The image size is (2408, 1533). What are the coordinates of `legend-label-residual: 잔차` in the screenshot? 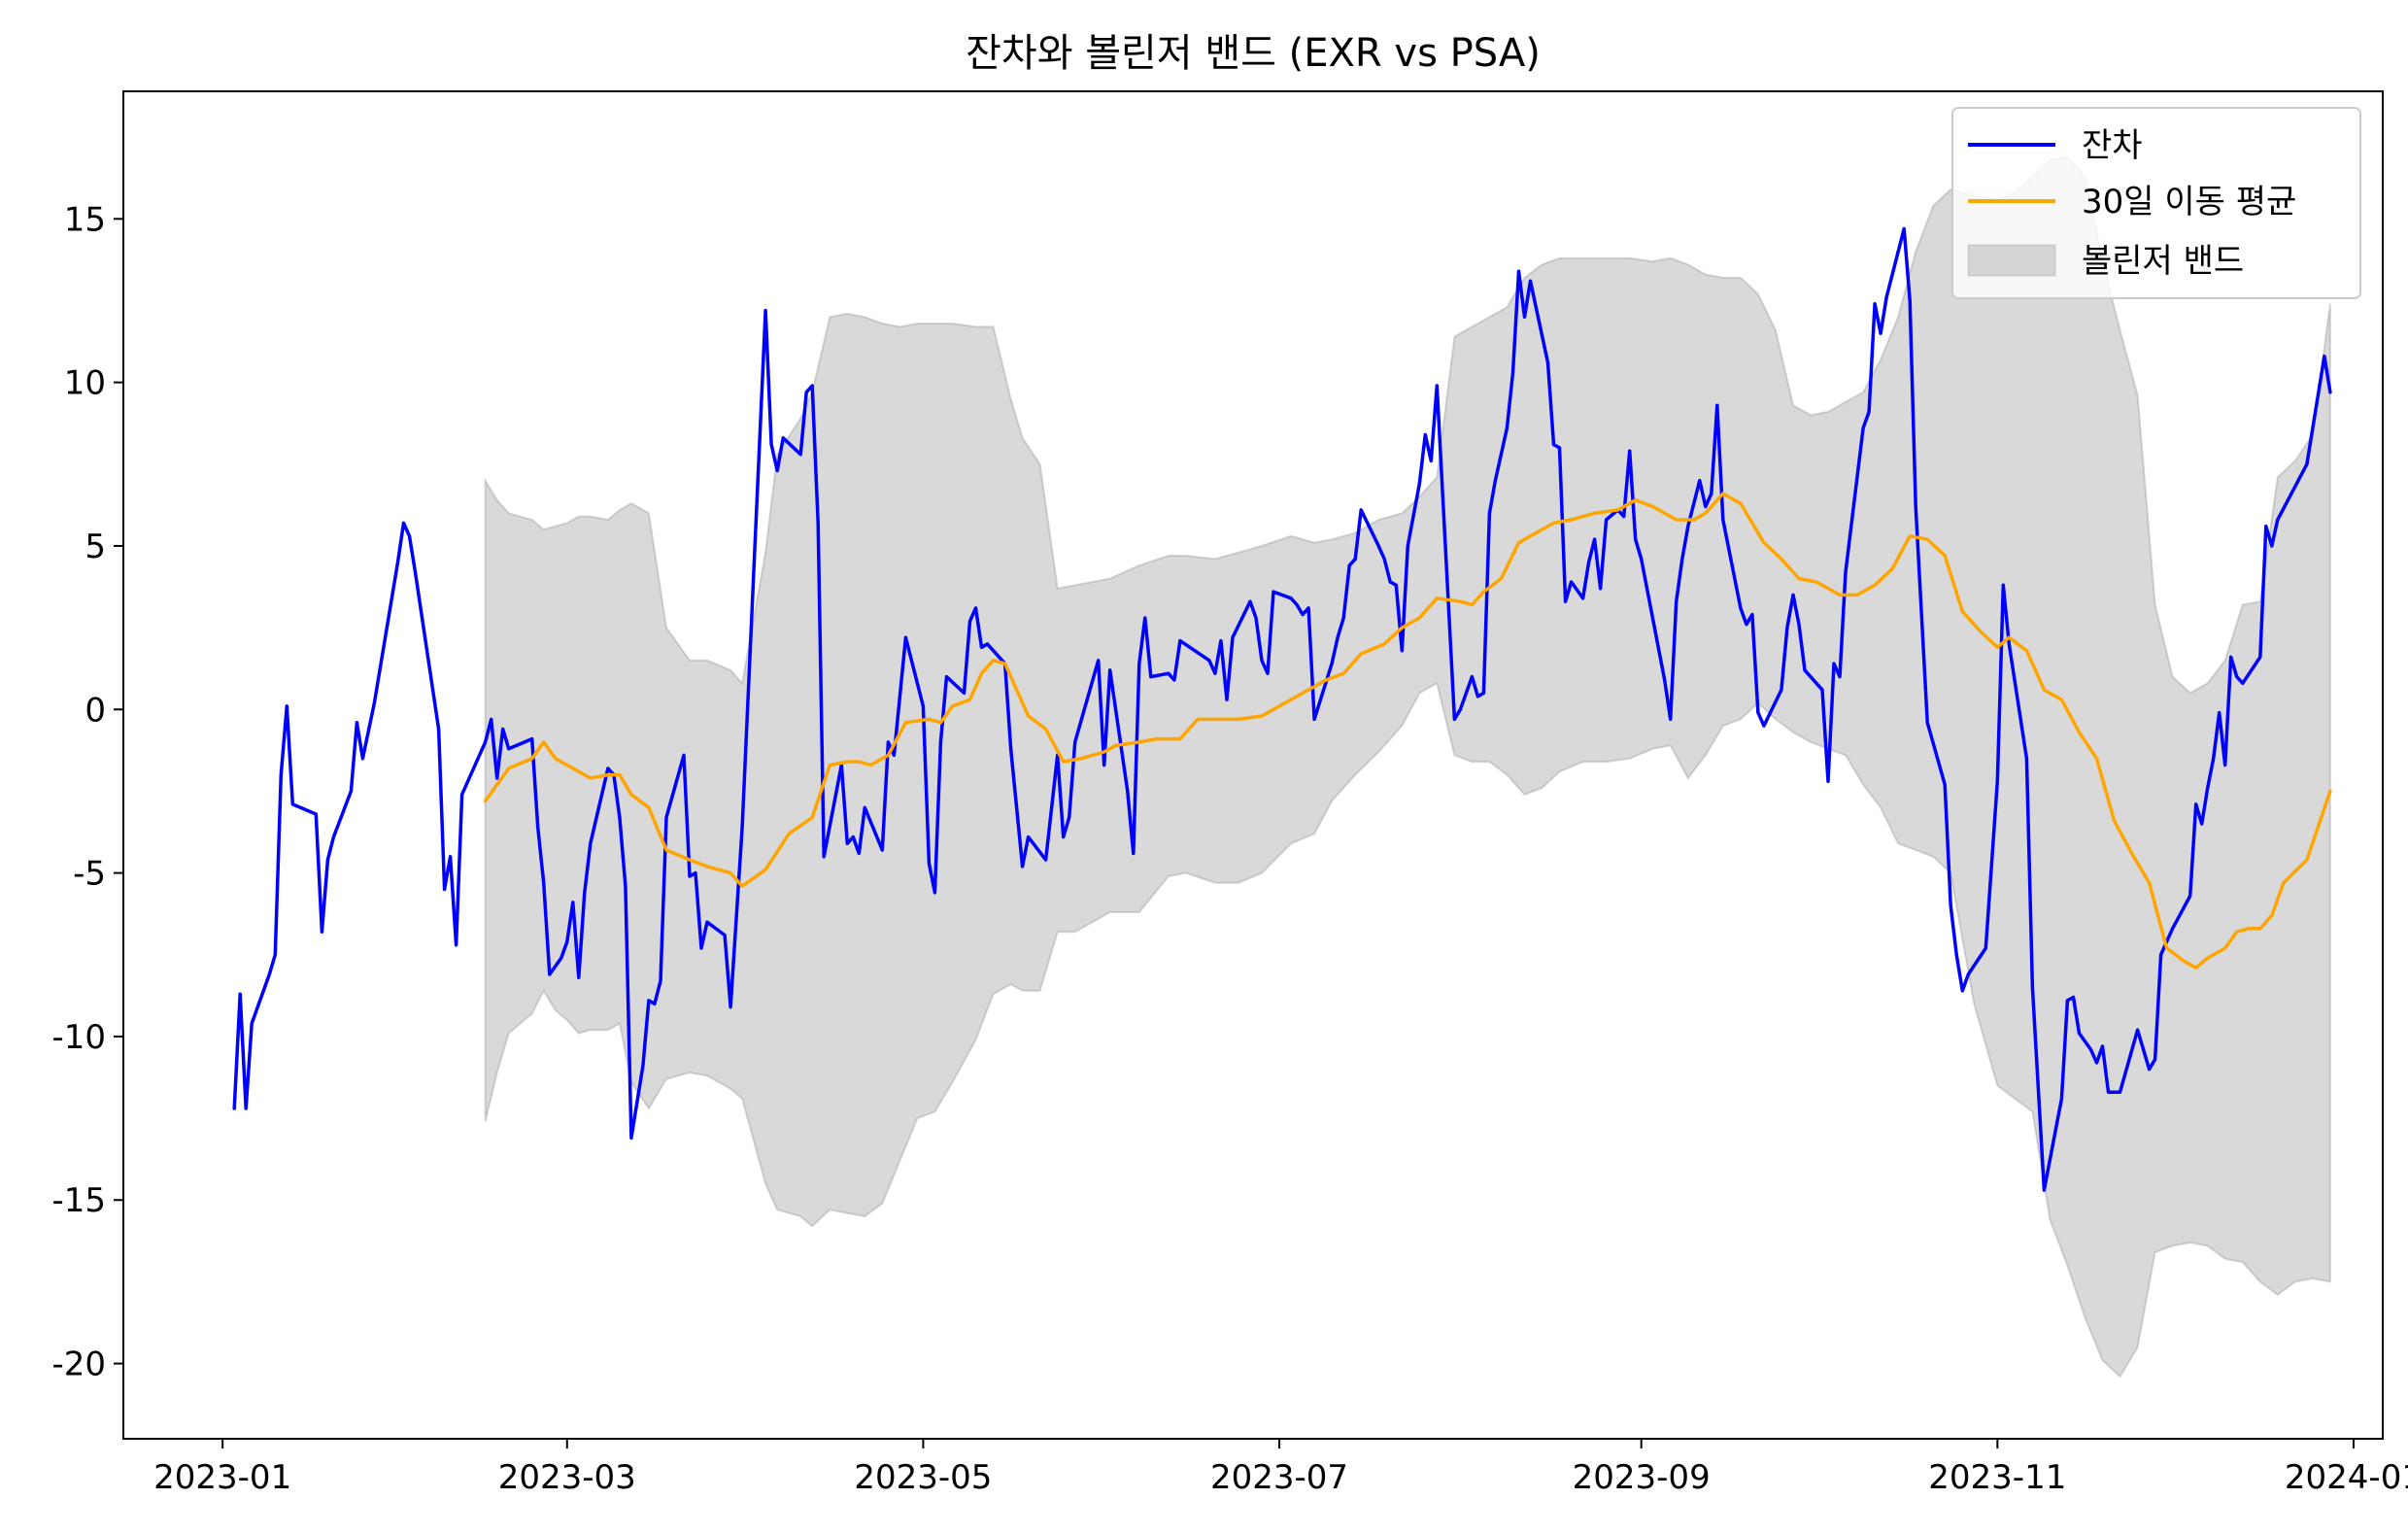 It's located at (2112, 145).